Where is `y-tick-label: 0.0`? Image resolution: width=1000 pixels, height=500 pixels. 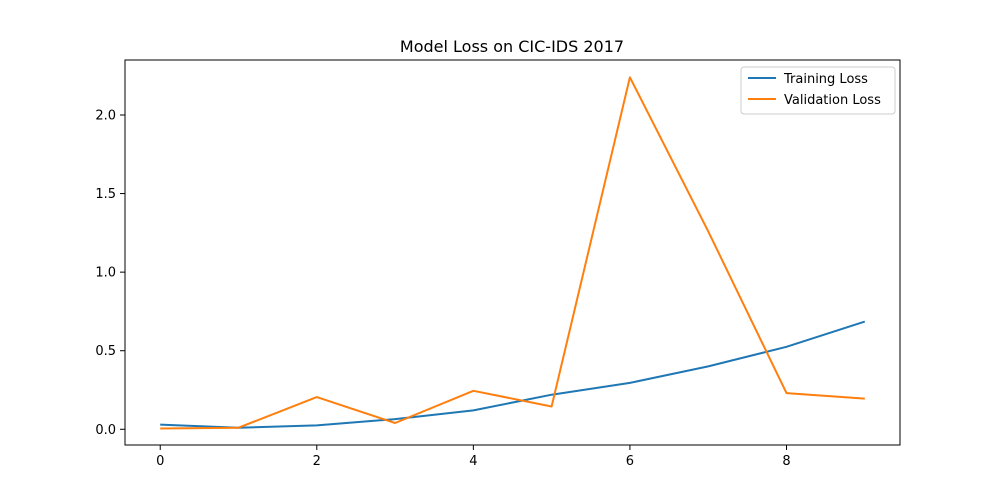 y-tick-label: 0.0 is located at coordinates (105, 430).